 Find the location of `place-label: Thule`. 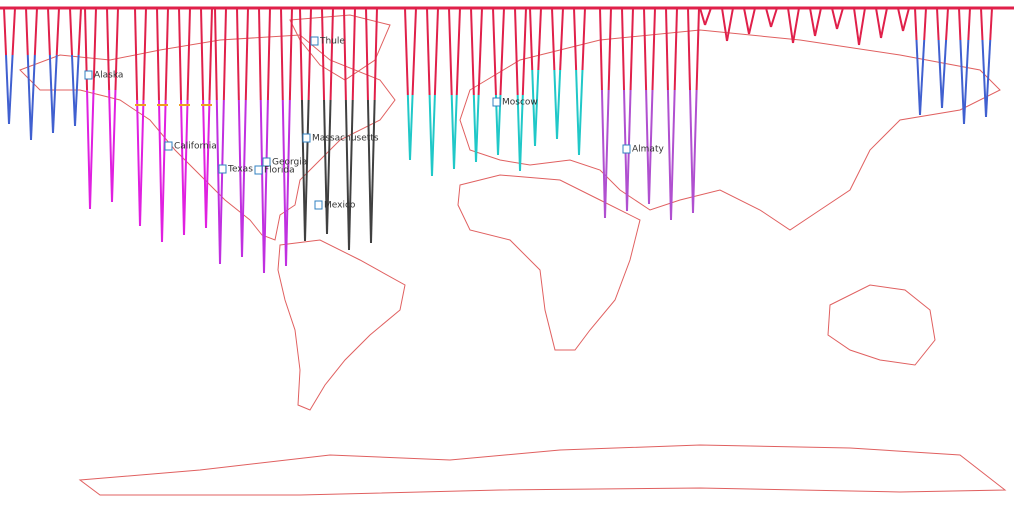

place-label: Thule is located at coordinates (332, 42).